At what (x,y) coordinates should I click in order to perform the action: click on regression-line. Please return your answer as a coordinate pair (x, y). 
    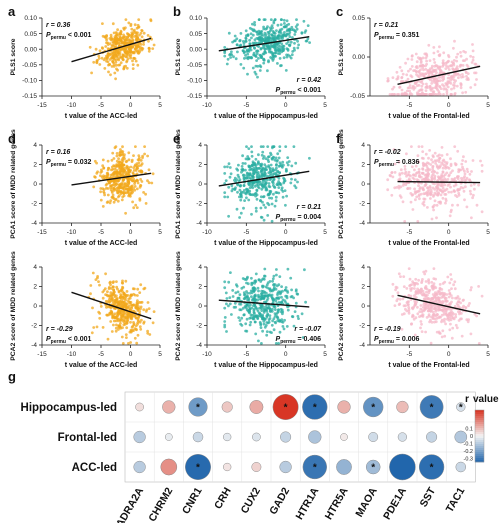
    Looking at the image, I should click on (439, 304).